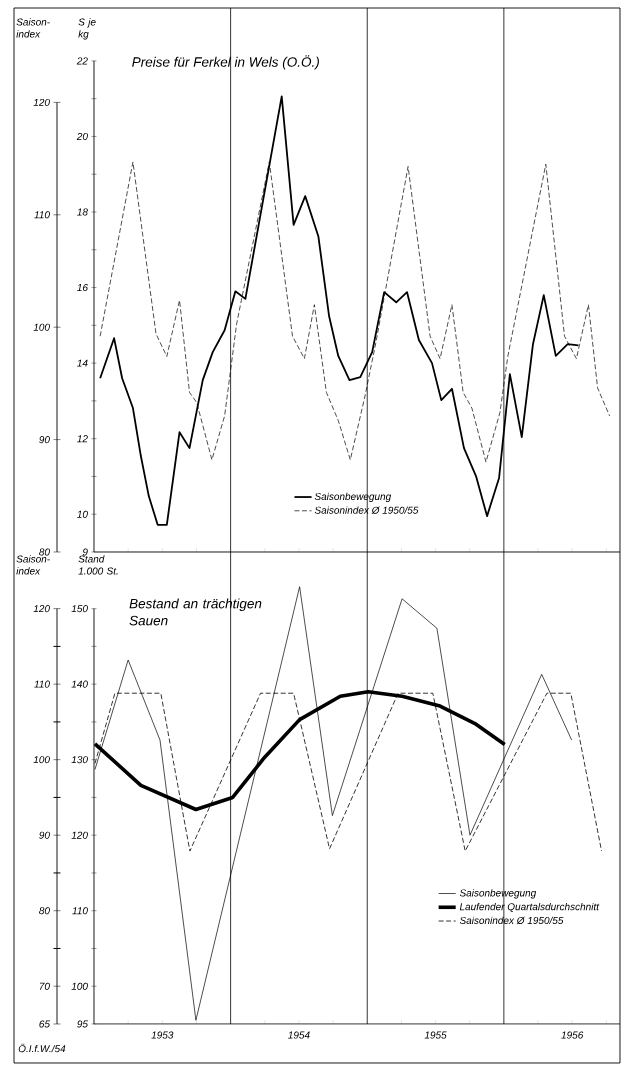 The width and height of the screenshot is (621, 1066). Describe the element at coordinates (572, 1035) in the screenshot. I see `x-tick-label: 1956` at that location.